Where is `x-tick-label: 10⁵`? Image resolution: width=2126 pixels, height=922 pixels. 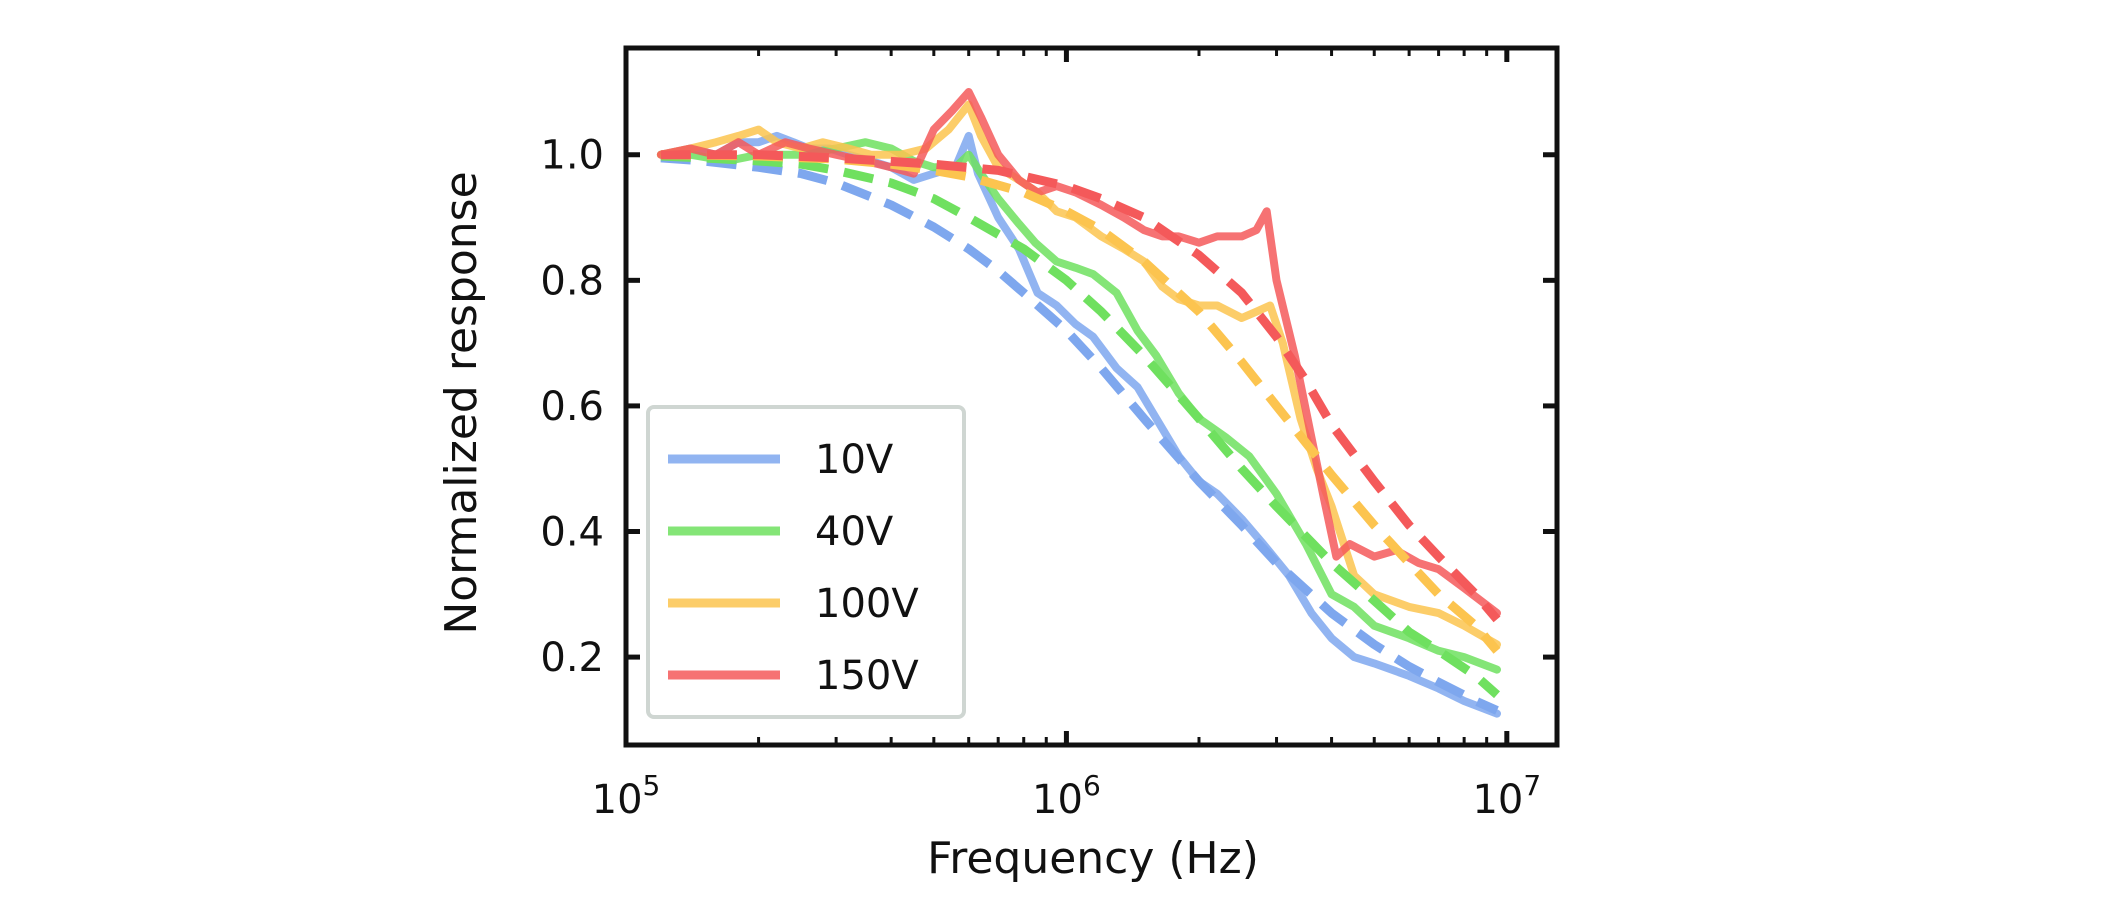 x-tick-label: 10⁵ is located at coordinates (626, 796).